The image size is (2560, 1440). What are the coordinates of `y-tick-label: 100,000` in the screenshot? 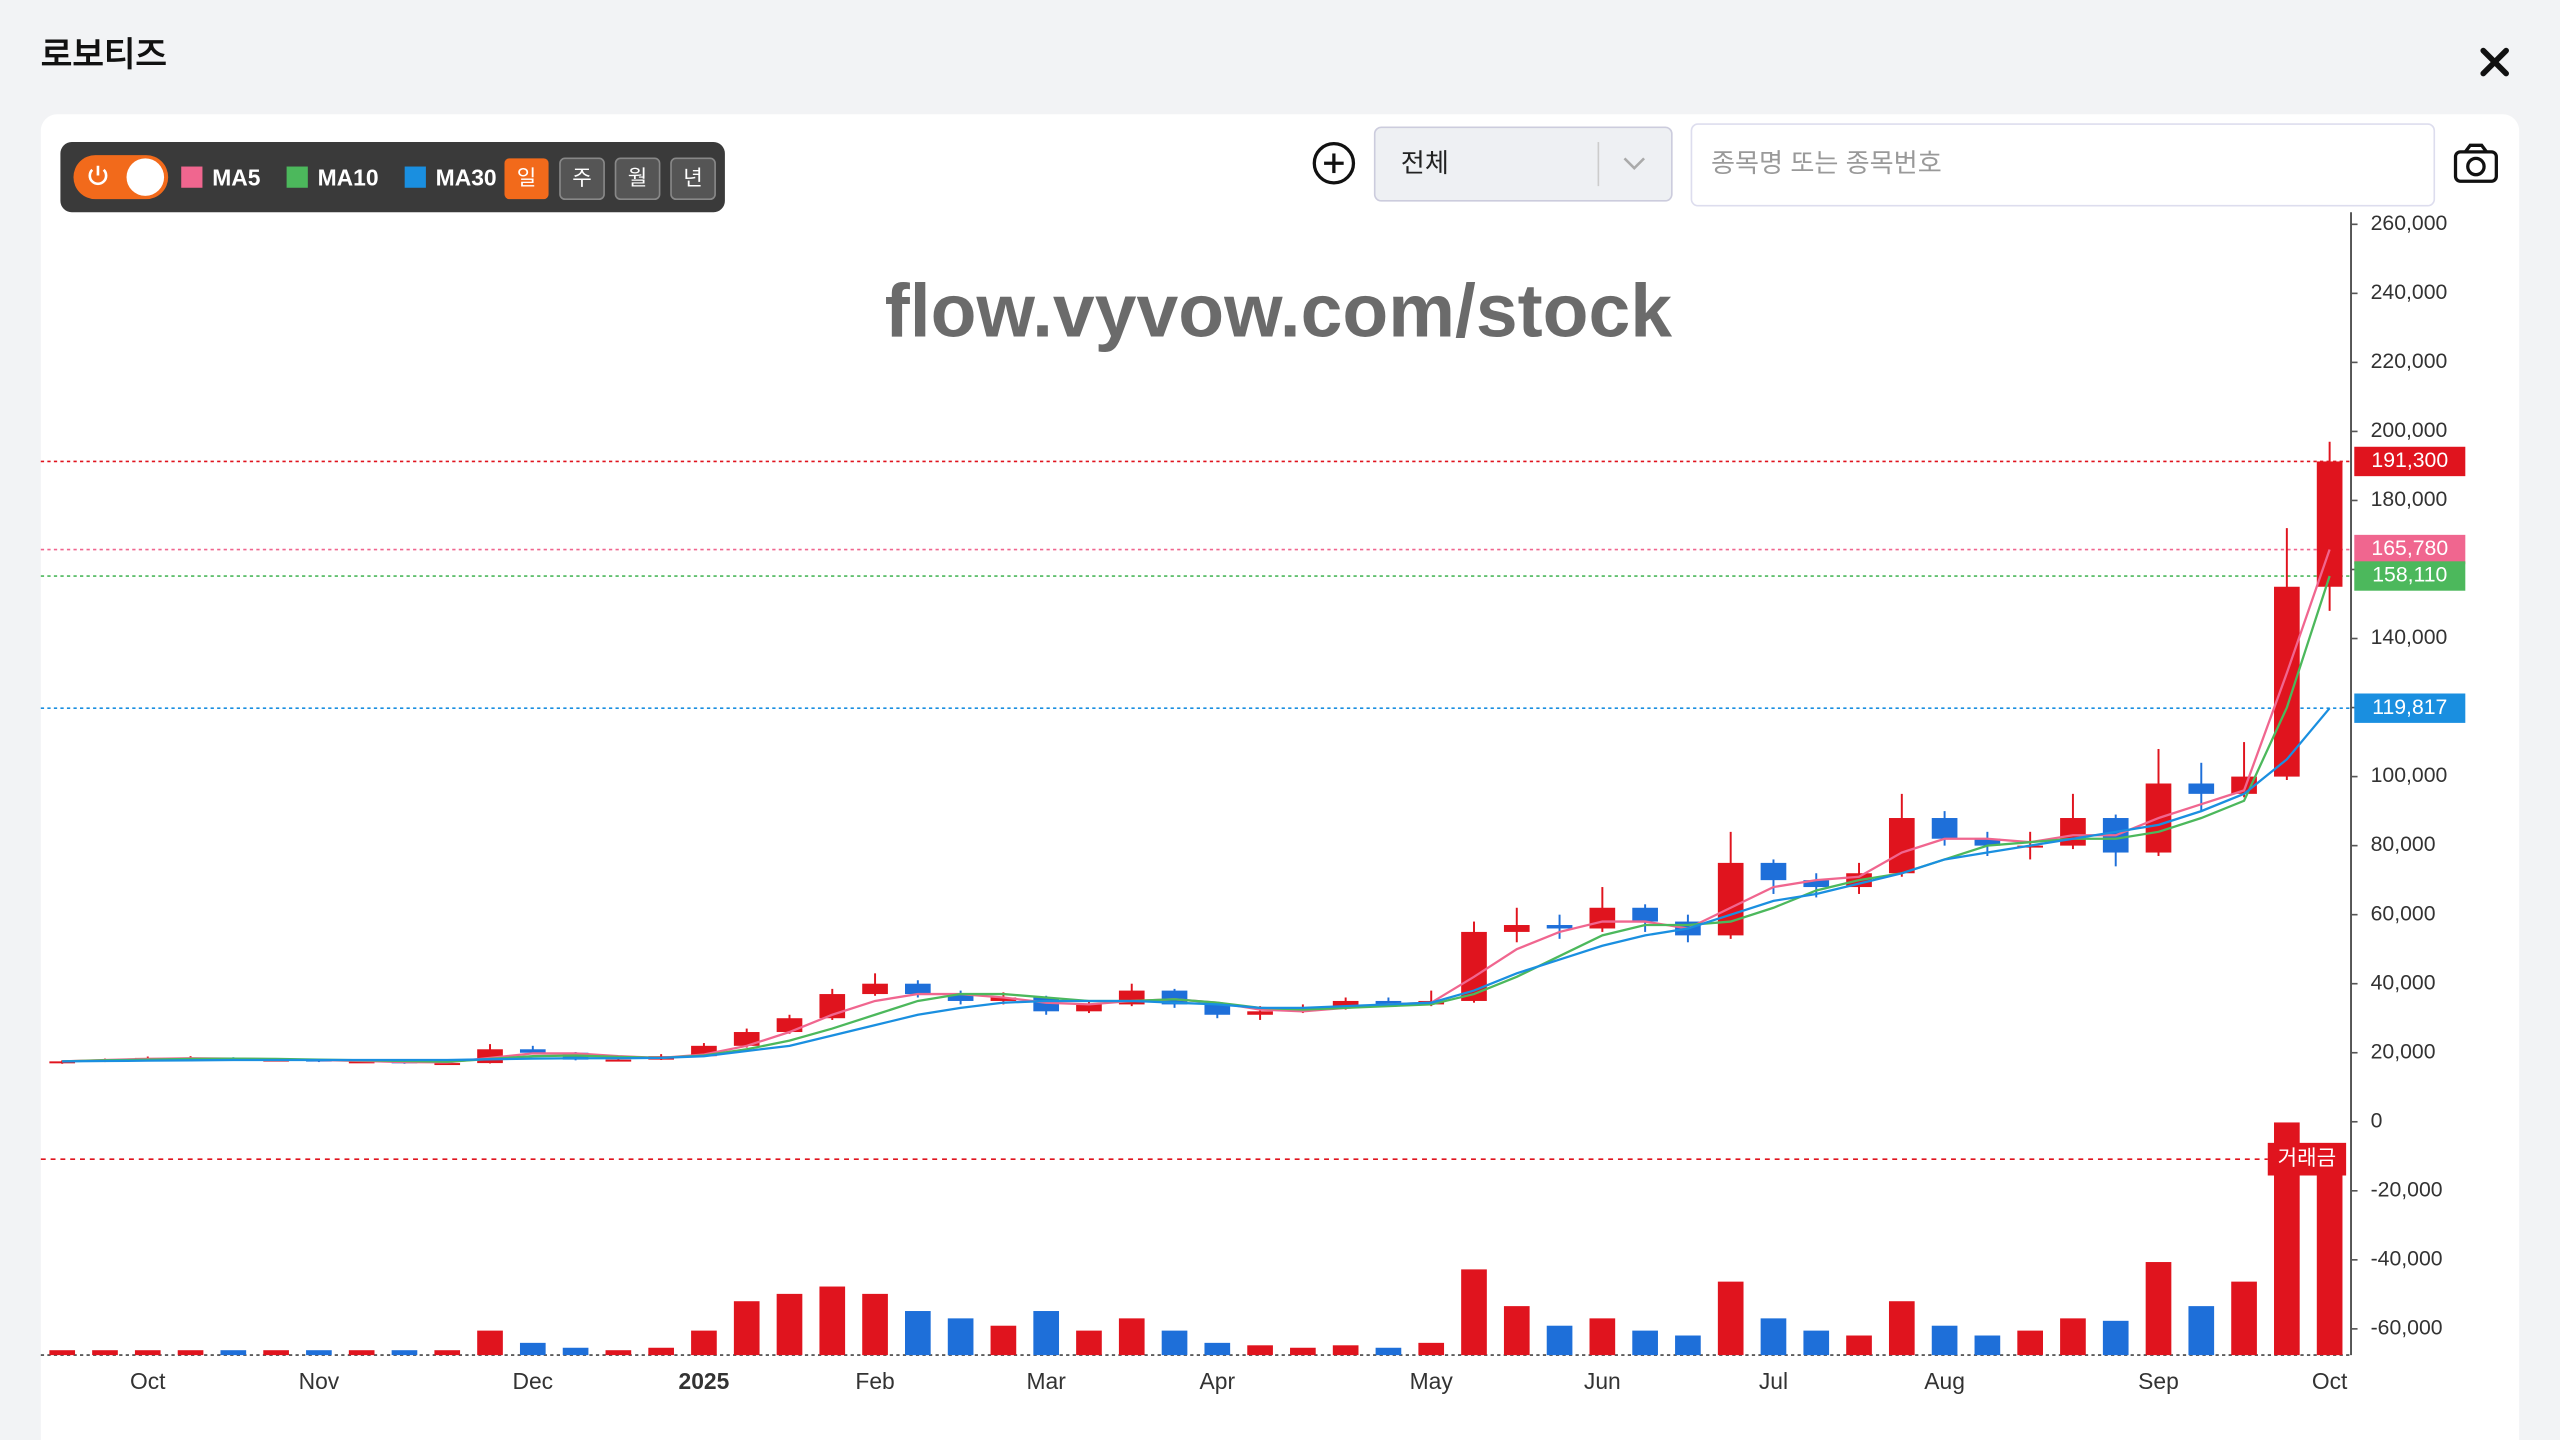 It's located at (2409, 775).